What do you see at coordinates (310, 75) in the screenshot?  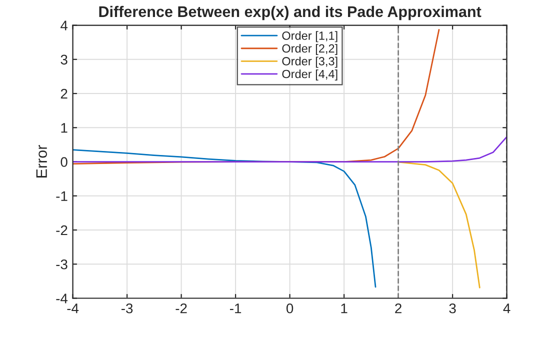 I see `legend-label: Order [4,4]` at bounding box center [310, 75].